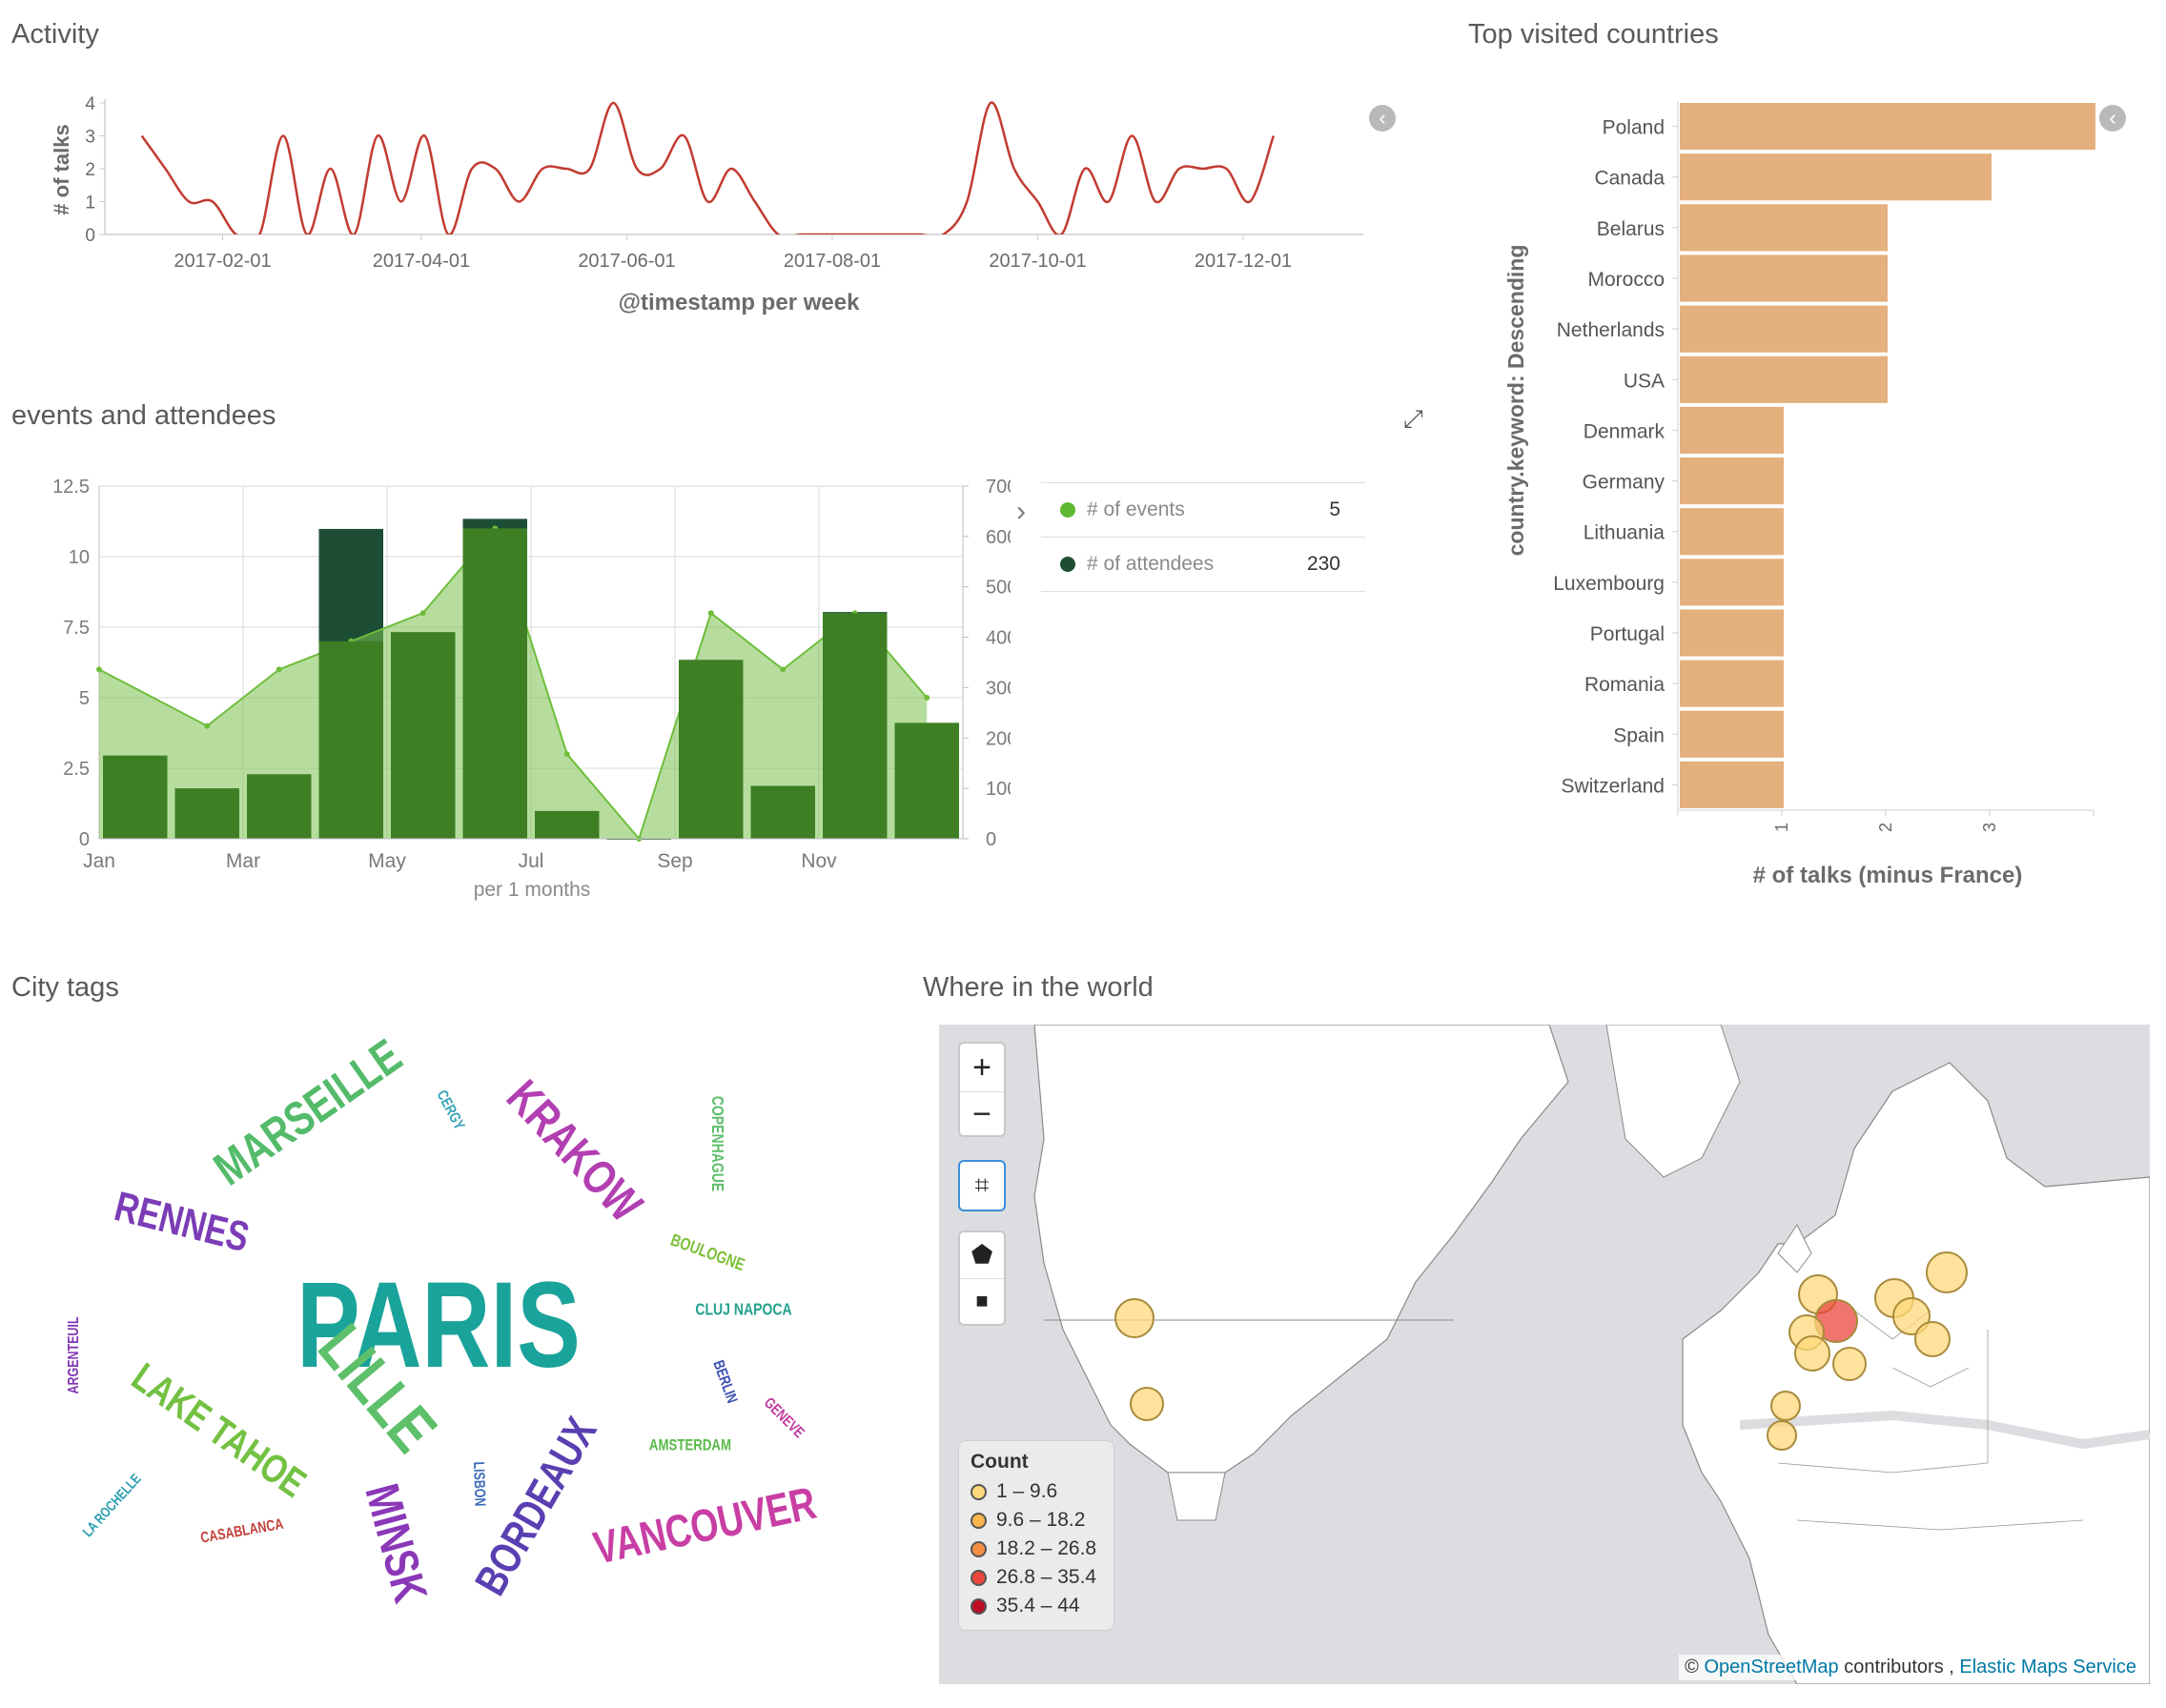 The height and width of the screenshot is (1708, 2166). What do you see at coordinates (725, 1382) in the screenshot?
I see `city-tag: BERLIN` at bounding box center [725, 1382].